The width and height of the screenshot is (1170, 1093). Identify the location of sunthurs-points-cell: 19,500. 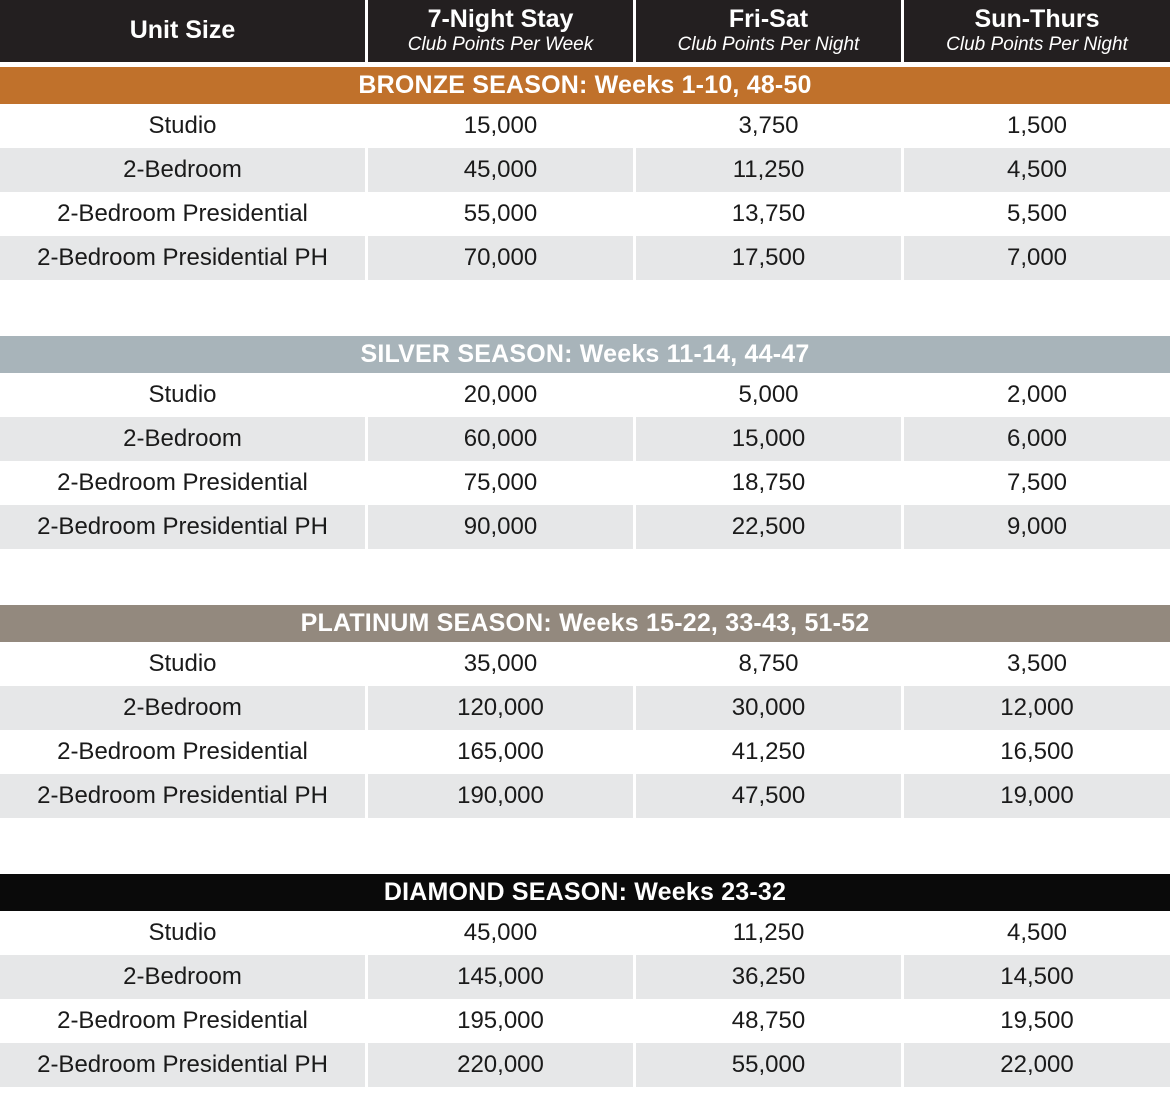
(1037, 1021).